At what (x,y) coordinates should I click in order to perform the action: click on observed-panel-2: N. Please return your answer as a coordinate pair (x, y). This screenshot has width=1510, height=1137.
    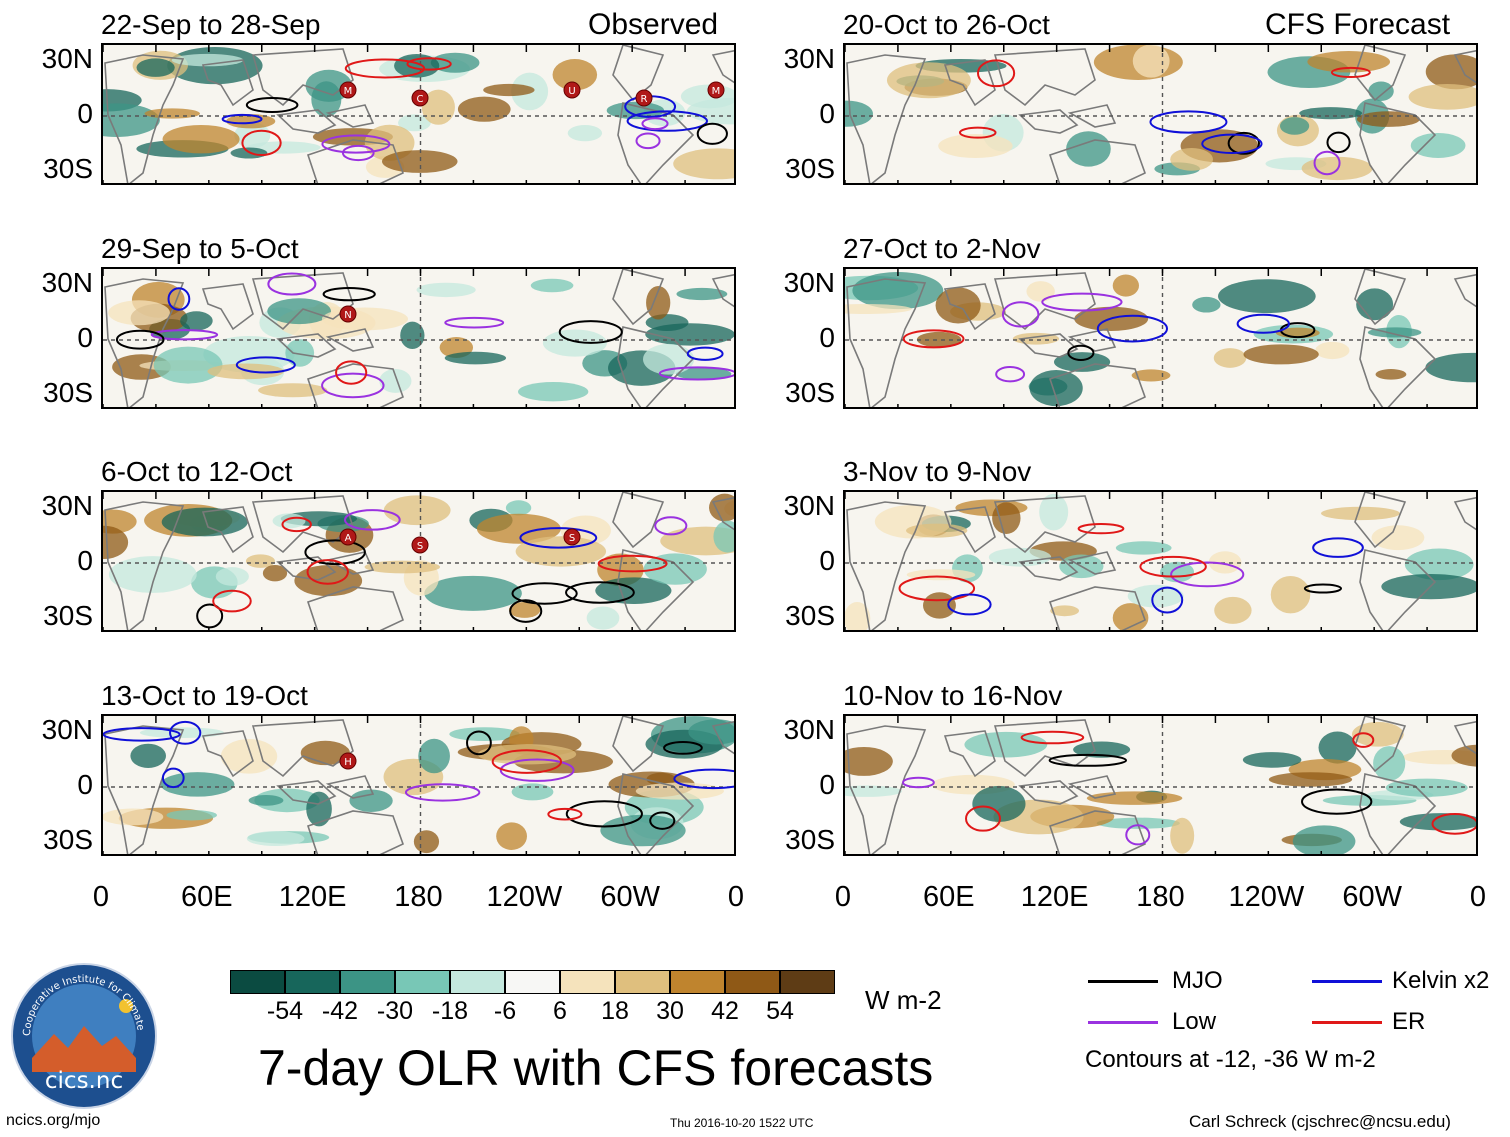
    Looking at the image, I should click on (418, 338).